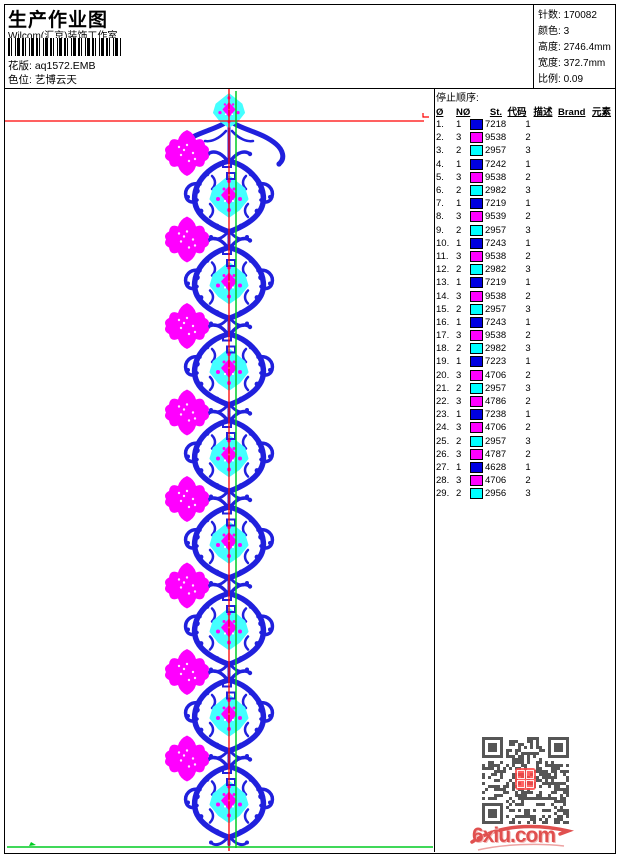 The width and height of the screenshot is (620, 860). Describe the element at coordinates (526, 137) in the screenshot. I see `table-row: 2. 3 9538 2` at that location.